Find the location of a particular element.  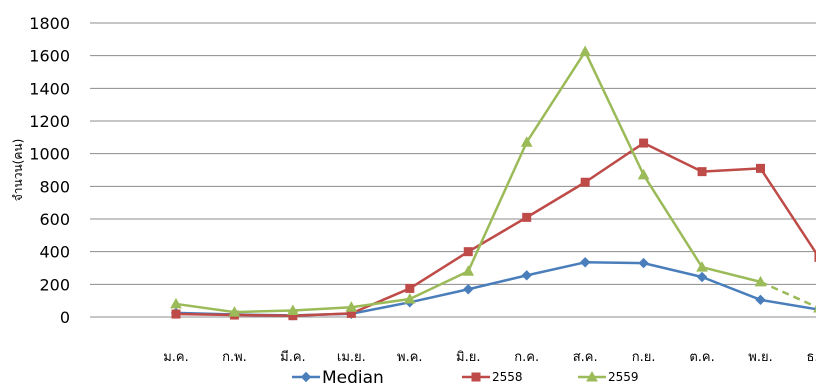

legend-label: Median is located at coordinates (353, 376).